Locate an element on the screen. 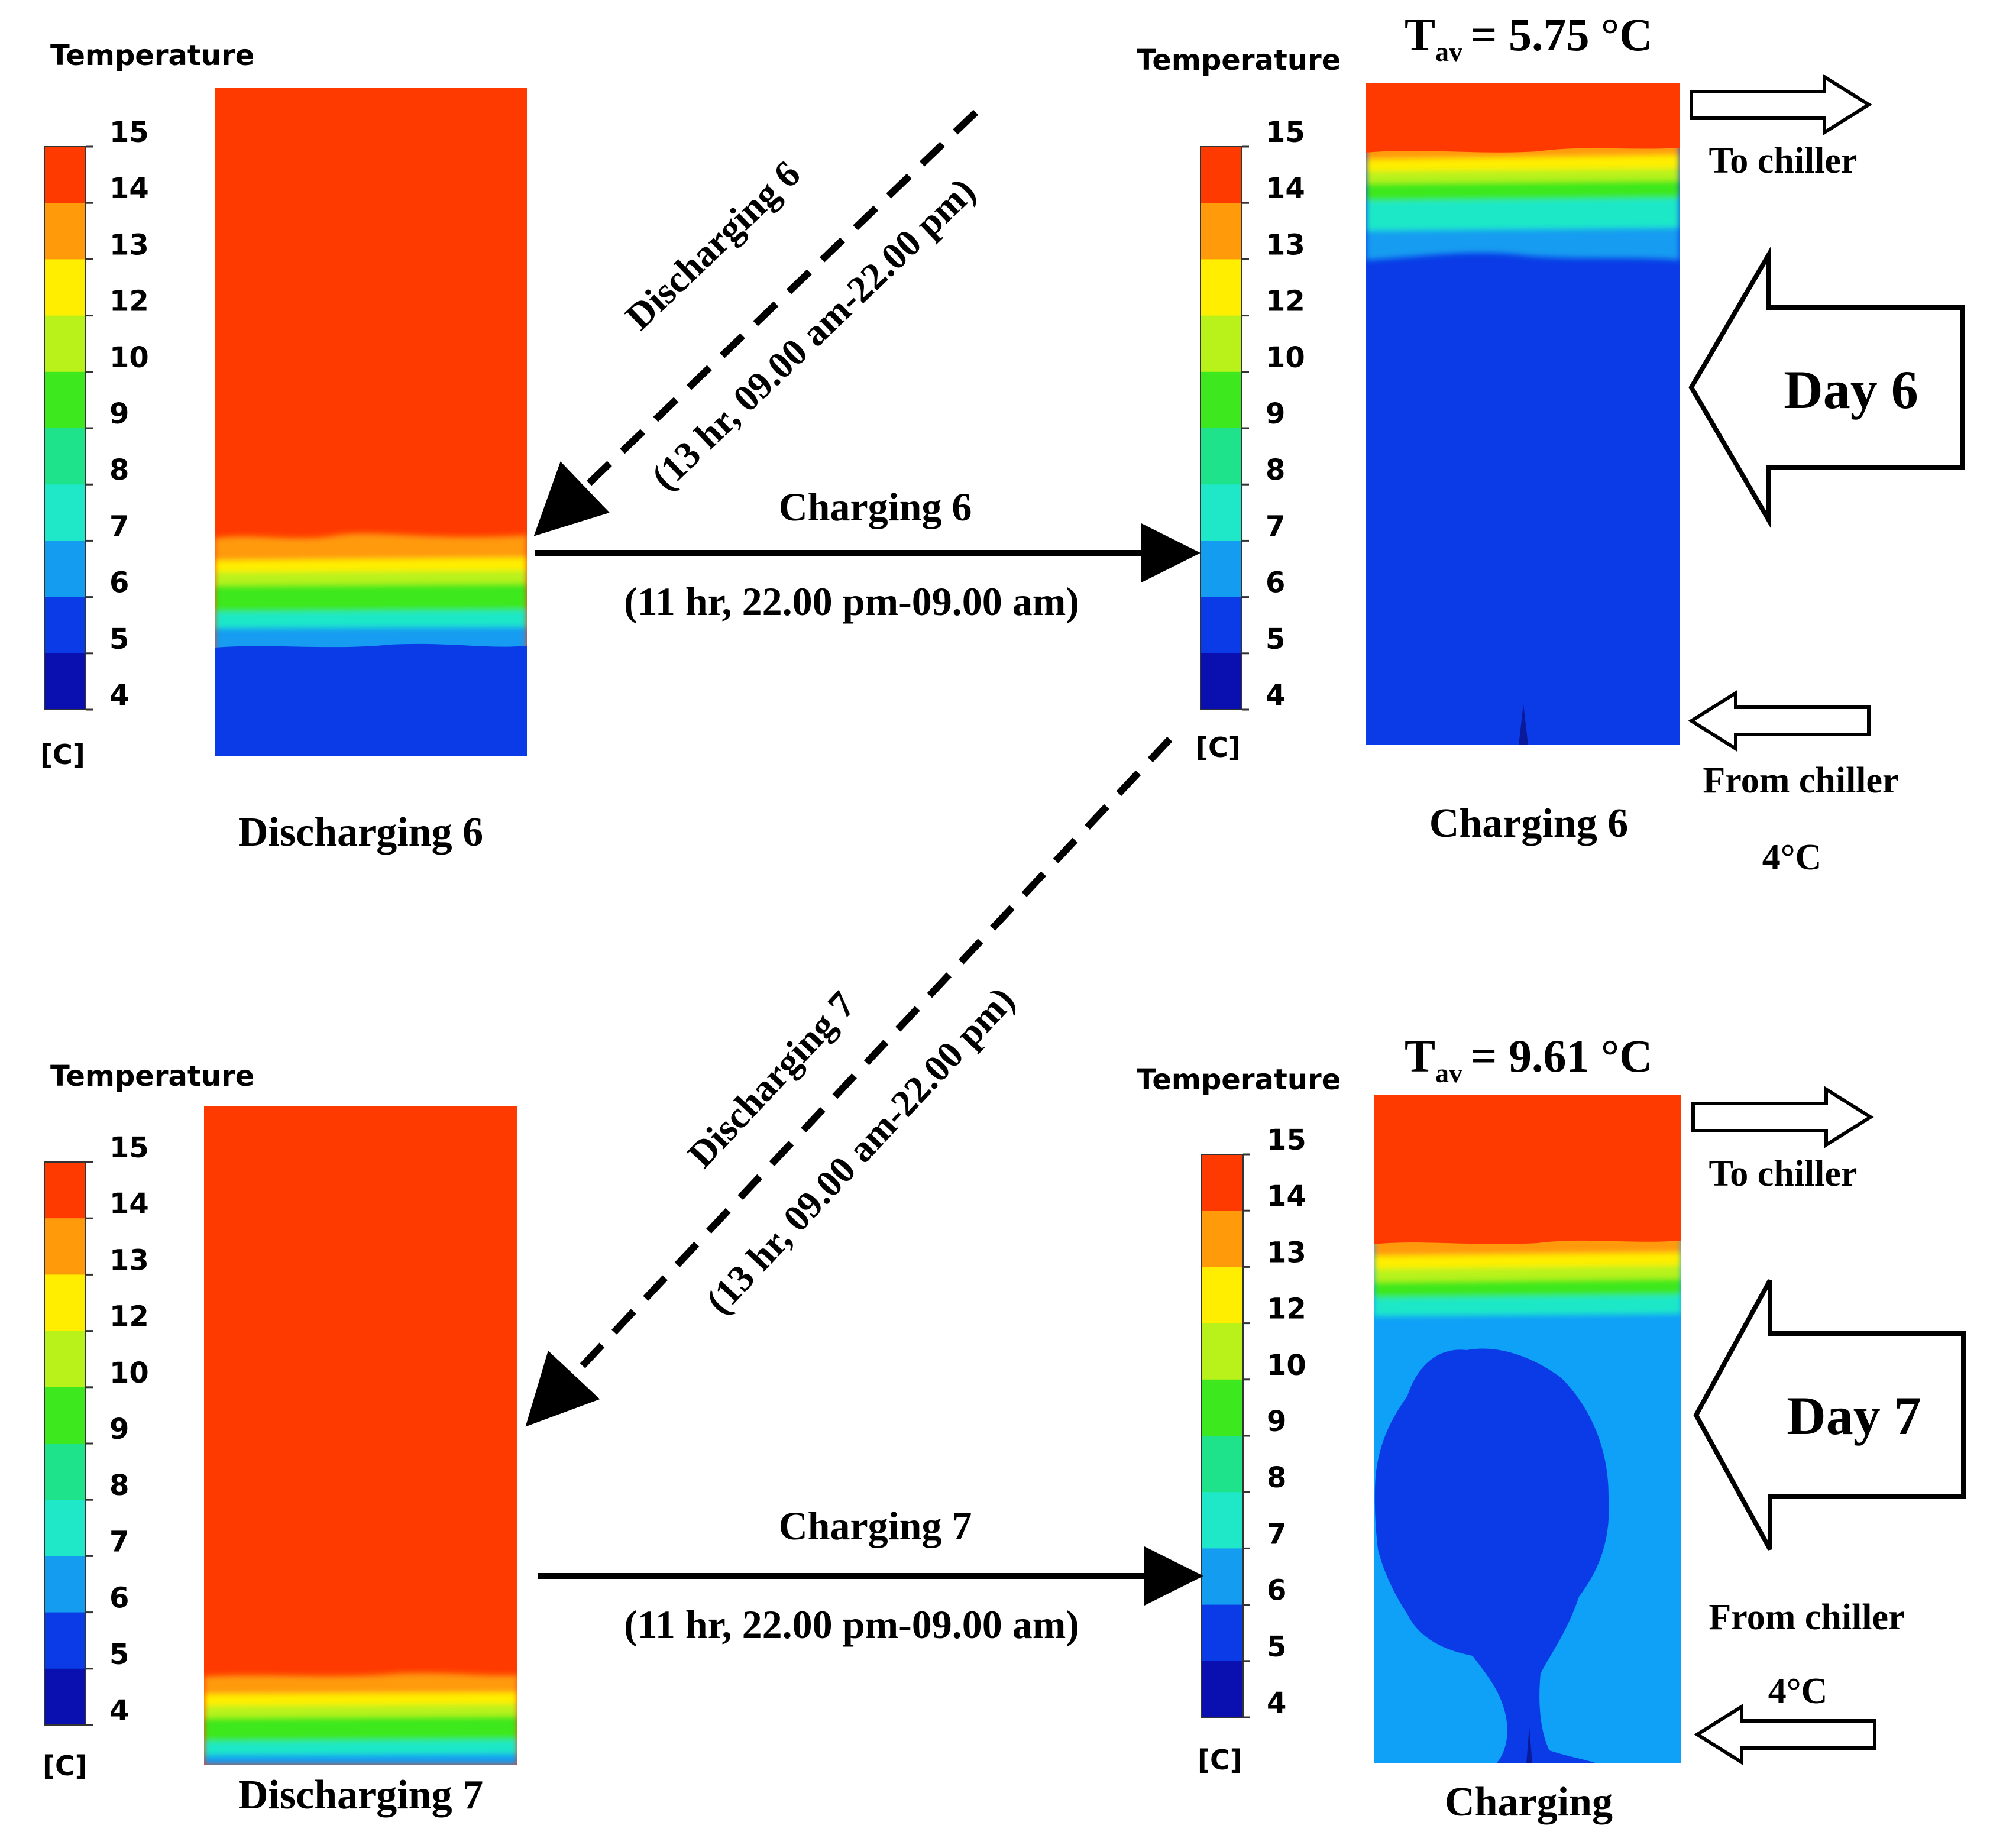 The width and height of the screenshot is (1990, 1848). inlet-temperature: 4°C is located at coordinates (1798, 1691).